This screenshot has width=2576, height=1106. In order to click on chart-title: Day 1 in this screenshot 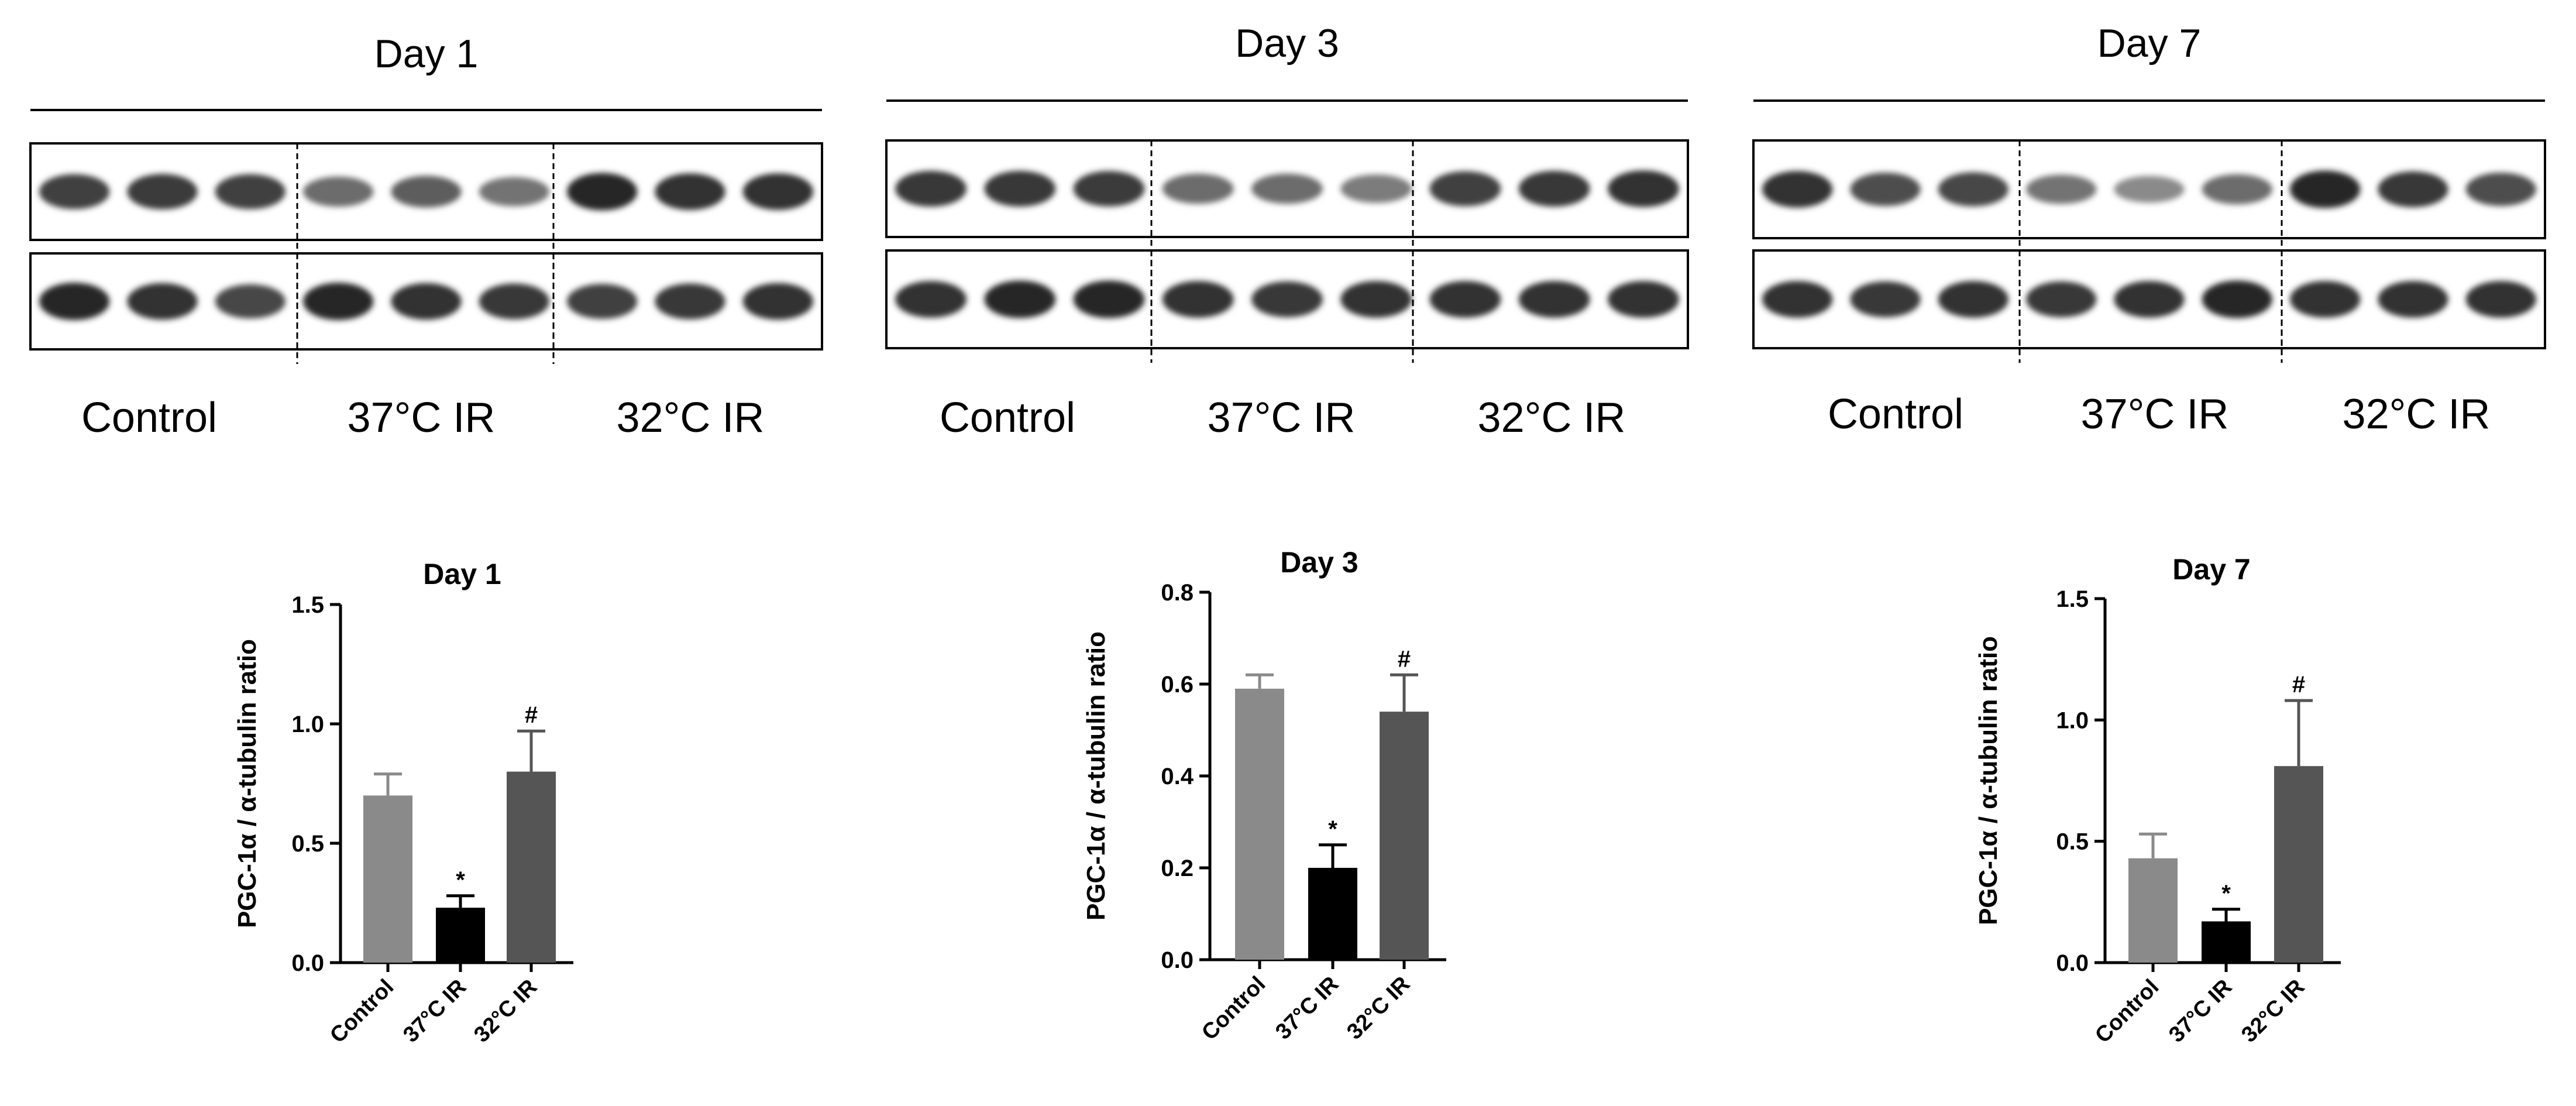, I will do `click(462, 574)`.